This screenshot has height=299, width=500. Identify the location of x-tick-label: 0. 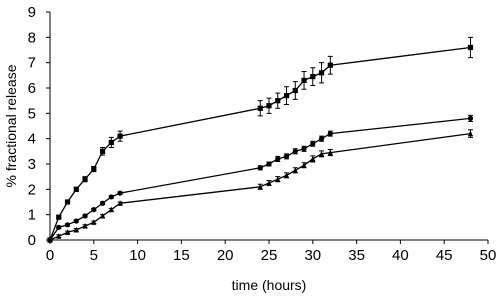
(50, 255).